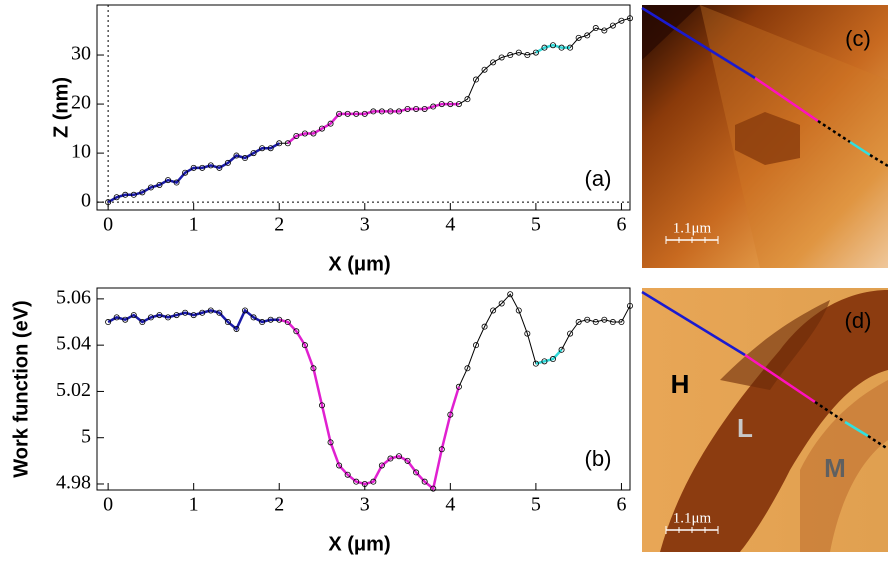 This screenshot has height=569, width=888. Describe the element at coordinates (81, 152) in the screenshot. I see `y-tick-label: 10` at that location.